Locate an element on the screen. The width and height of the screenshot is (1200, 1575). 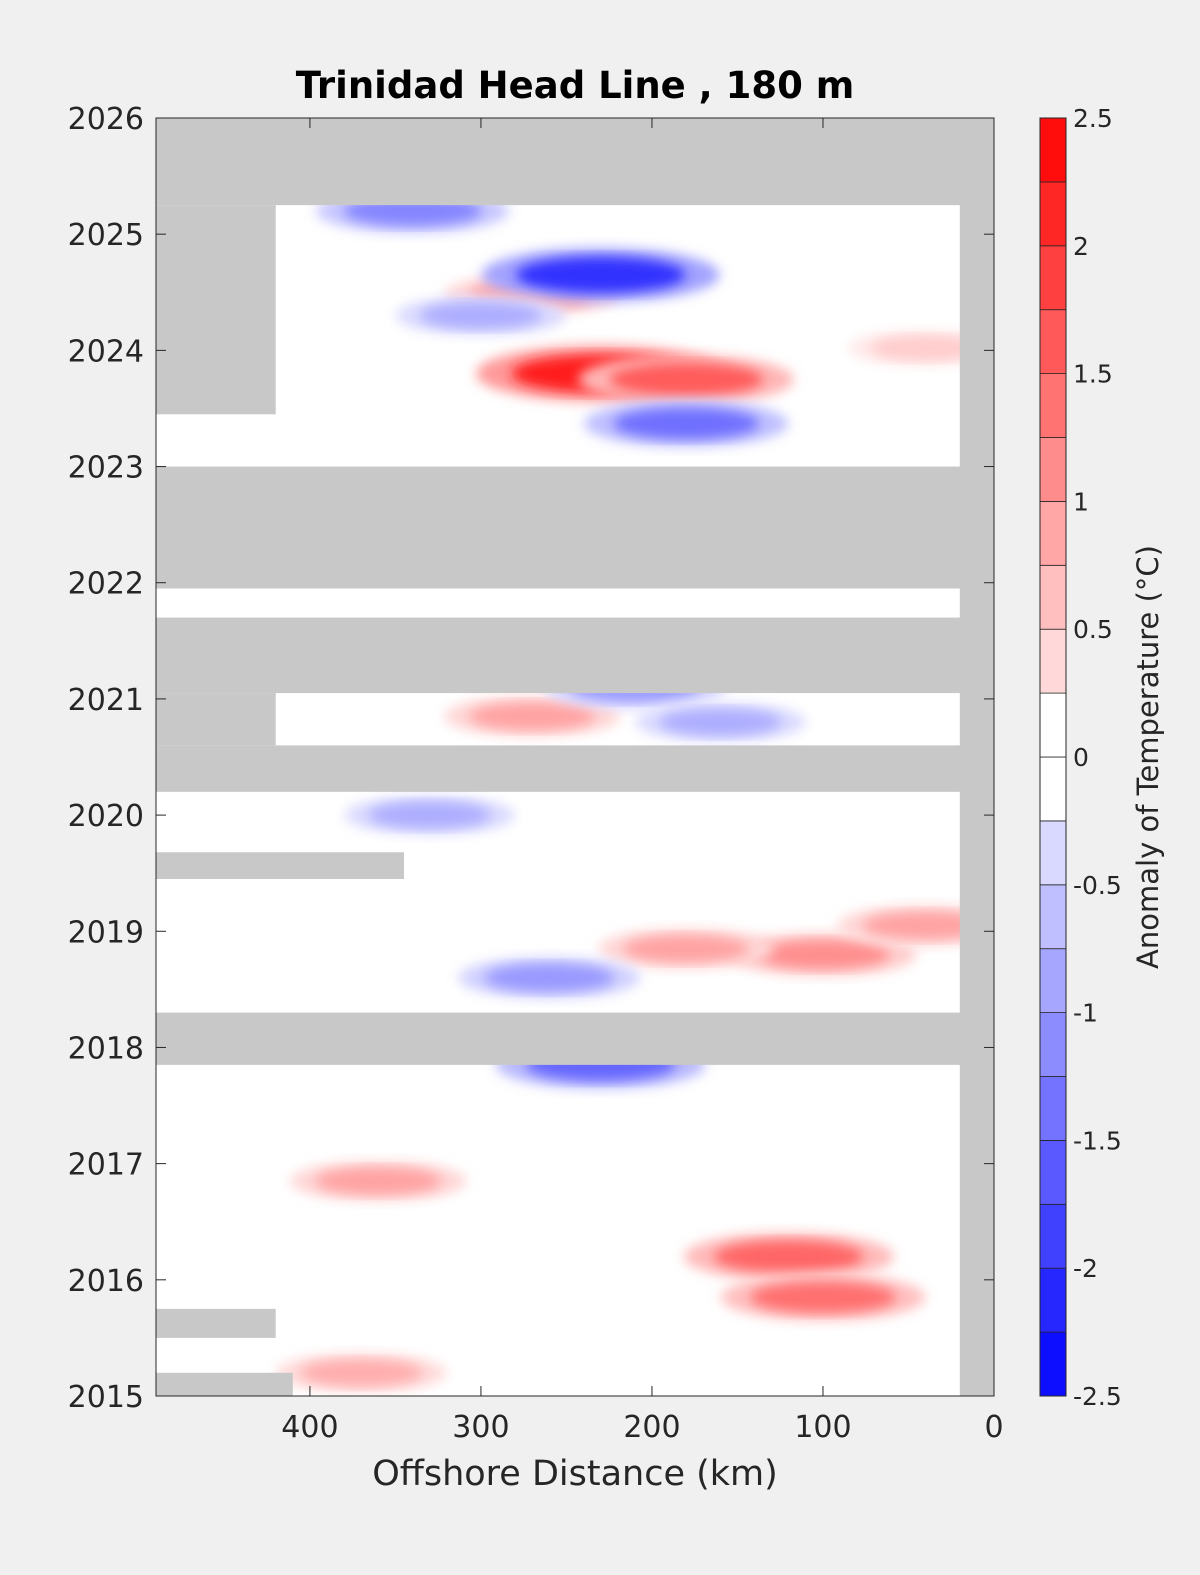
x-axis-label: Offshore Distance (km) is located at coordinates (575, 1474).